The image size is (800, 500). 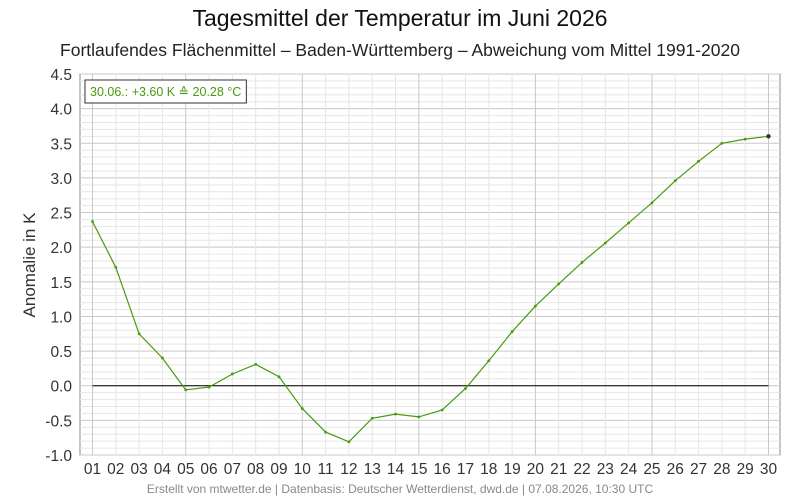 I want to click on y-tick-label: 2.5, so click(x=61, y=214).